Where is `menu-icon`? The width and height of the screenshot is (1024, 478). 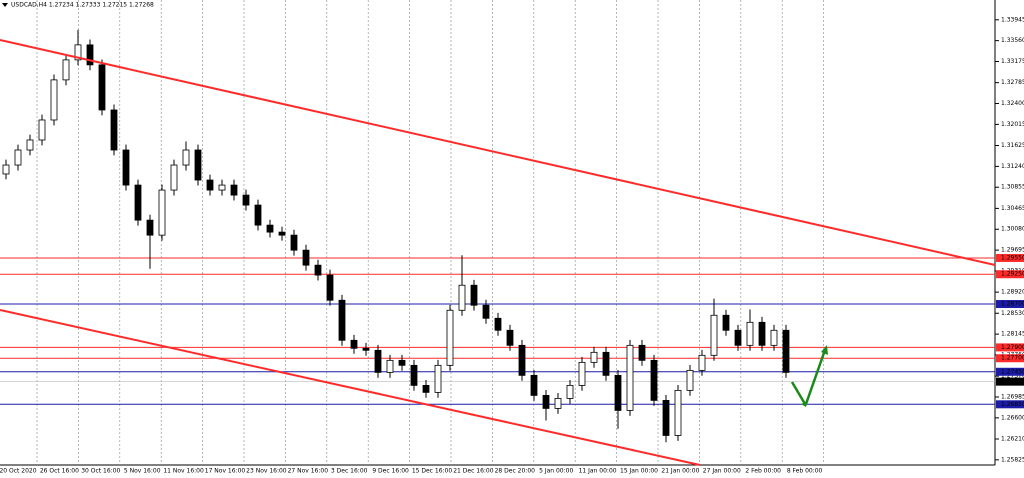 menu-icon is located at coordinates (5, 5).